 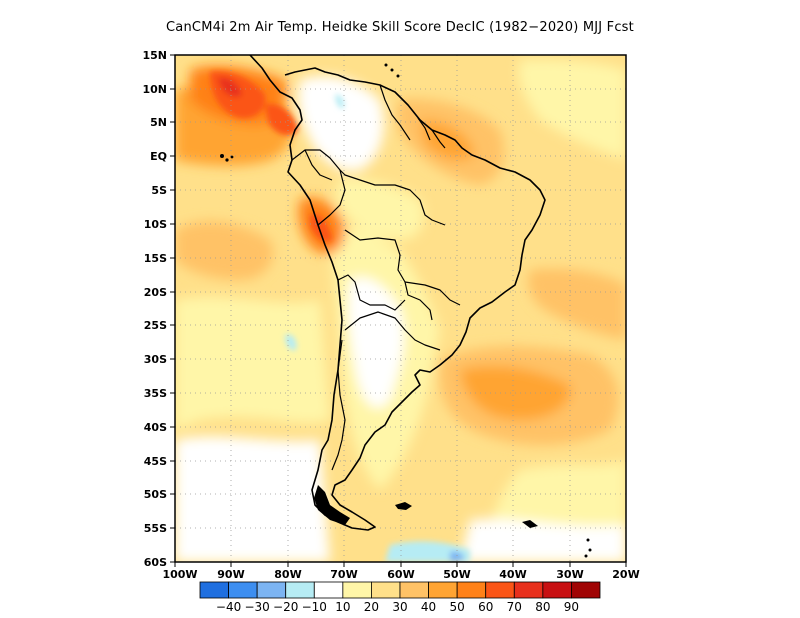 What do you see at coordinates (154, 55) in the screenshot?
I see `lat-label-15n: 15N` at bounding box center [154, 55].